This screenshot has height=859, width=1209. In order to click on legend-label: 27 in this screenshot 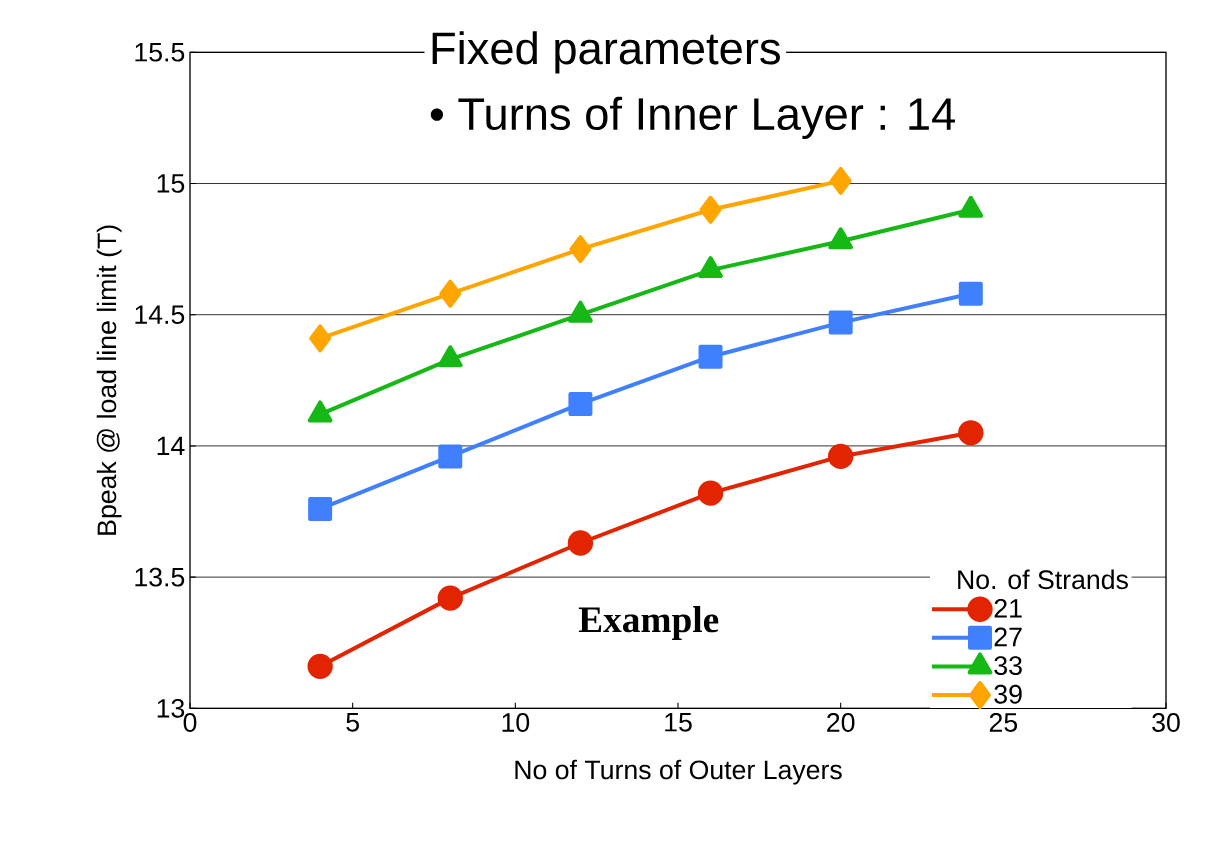, I will do `click(1008, 637)`.